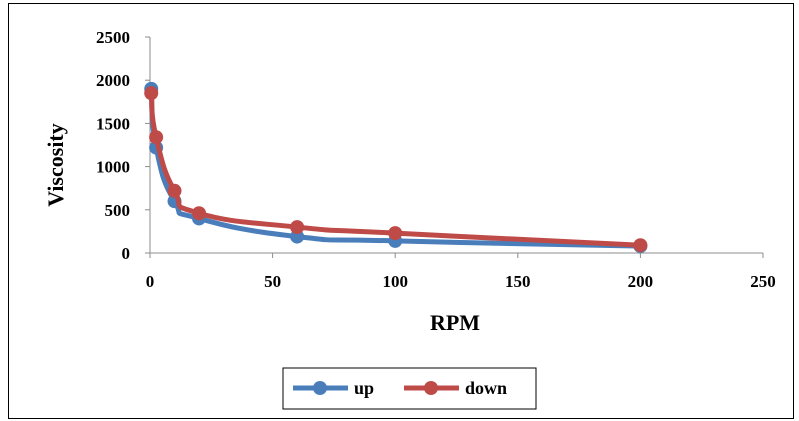  Describe the element at coordinates (763, 281) in the screenshot. I see `x-tick-label: 250` at that location.